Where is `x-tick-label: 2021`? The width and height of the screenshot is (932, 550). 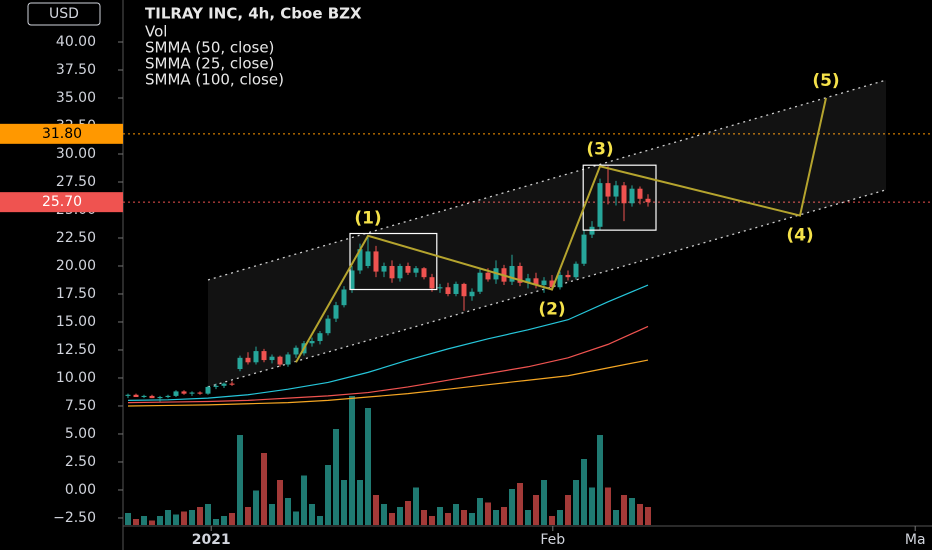 x-tick-label: 2021 is located at coordinates (211, 540).